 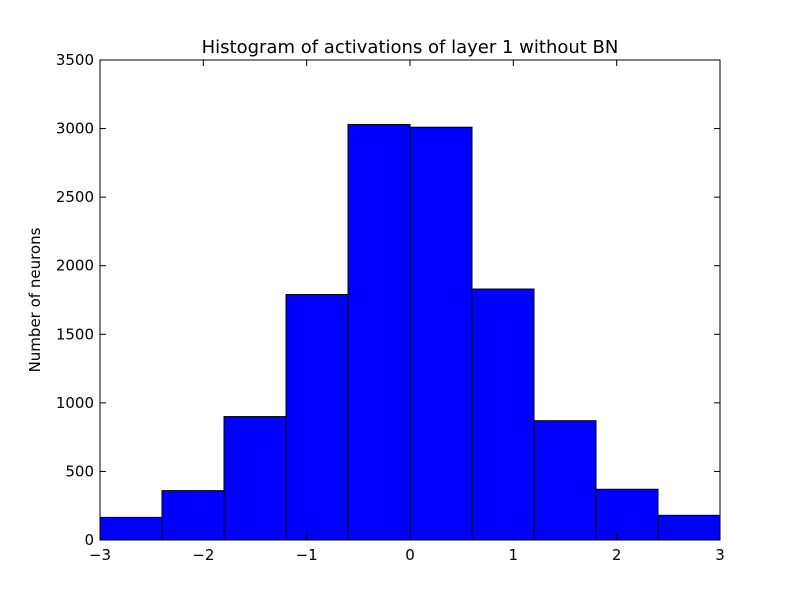 What do you see at coordinates (100, 555) in the screenshot?
I see `x-tick-label: −3` at bounding box center [100, 555].